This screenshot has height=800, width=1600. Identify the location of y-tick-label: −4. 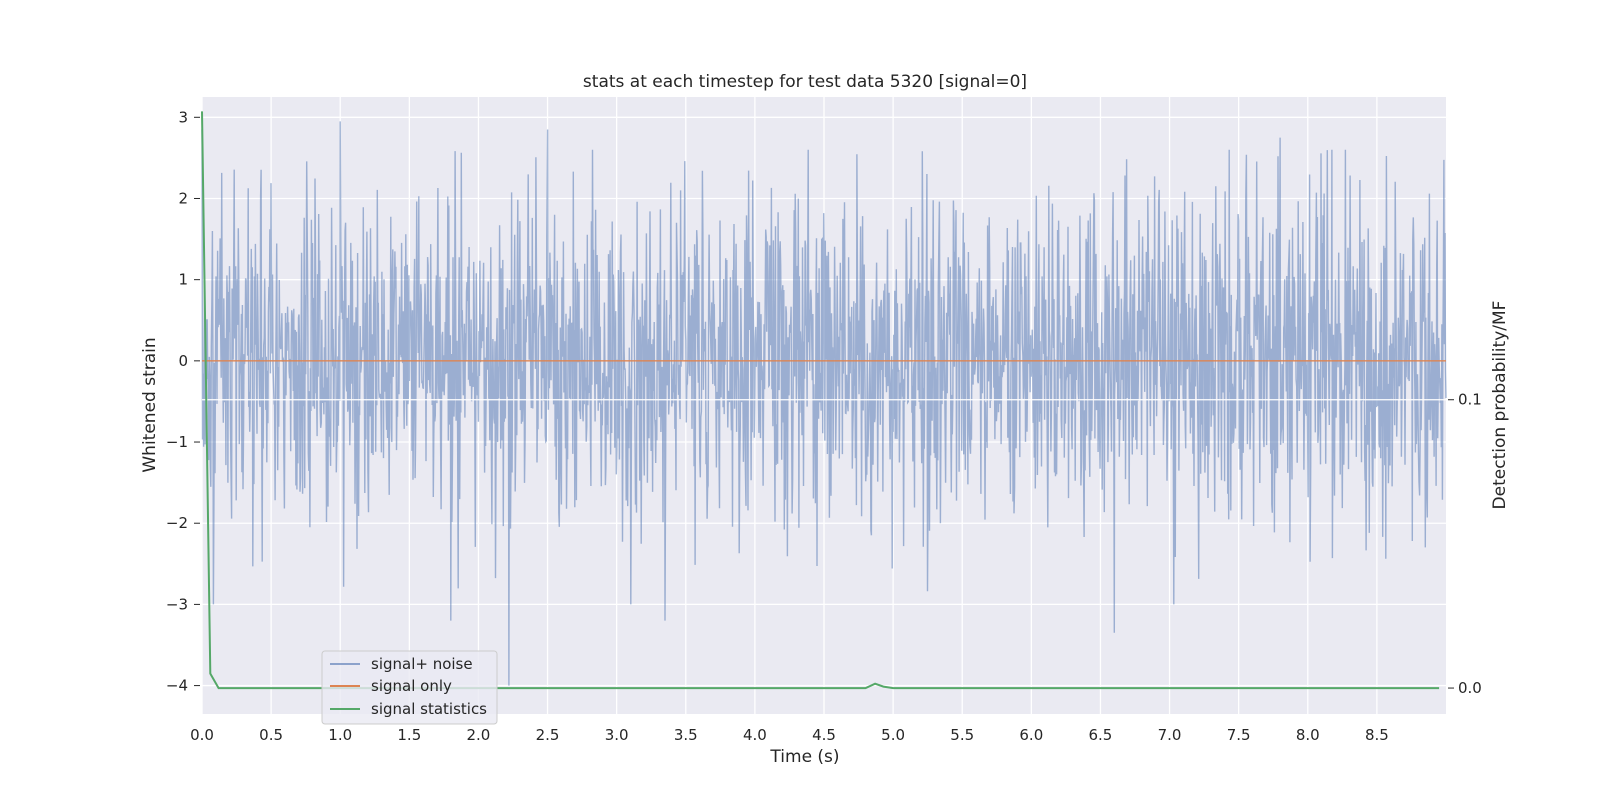
(177, 686).